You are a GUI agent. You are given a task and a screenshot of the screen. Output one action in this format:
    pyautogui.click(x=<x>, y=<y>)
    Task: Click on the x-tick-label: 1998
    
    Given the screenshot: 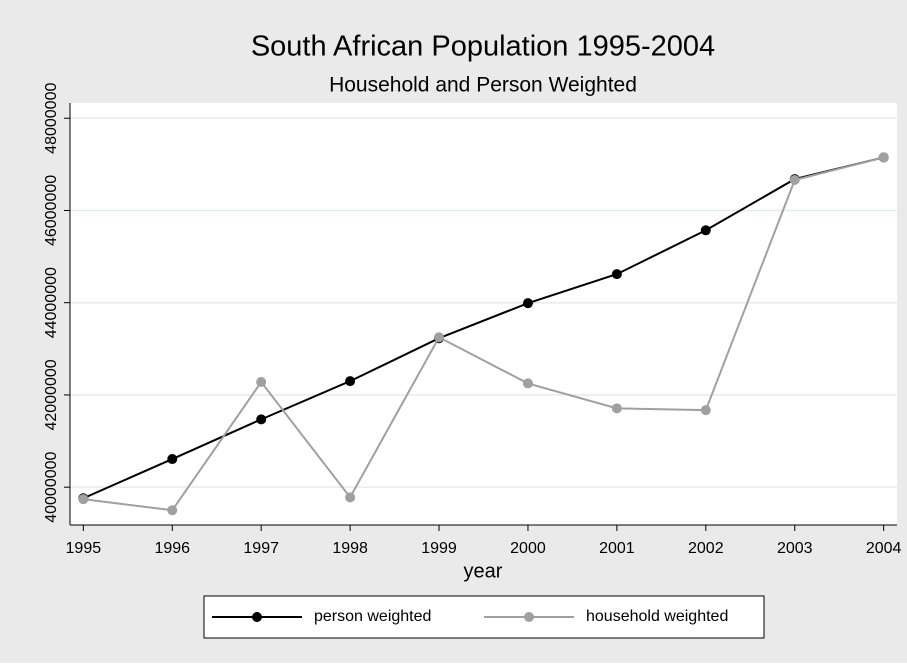 What is the action you would take?
    pyautogui.click(x=350, y=548)
    